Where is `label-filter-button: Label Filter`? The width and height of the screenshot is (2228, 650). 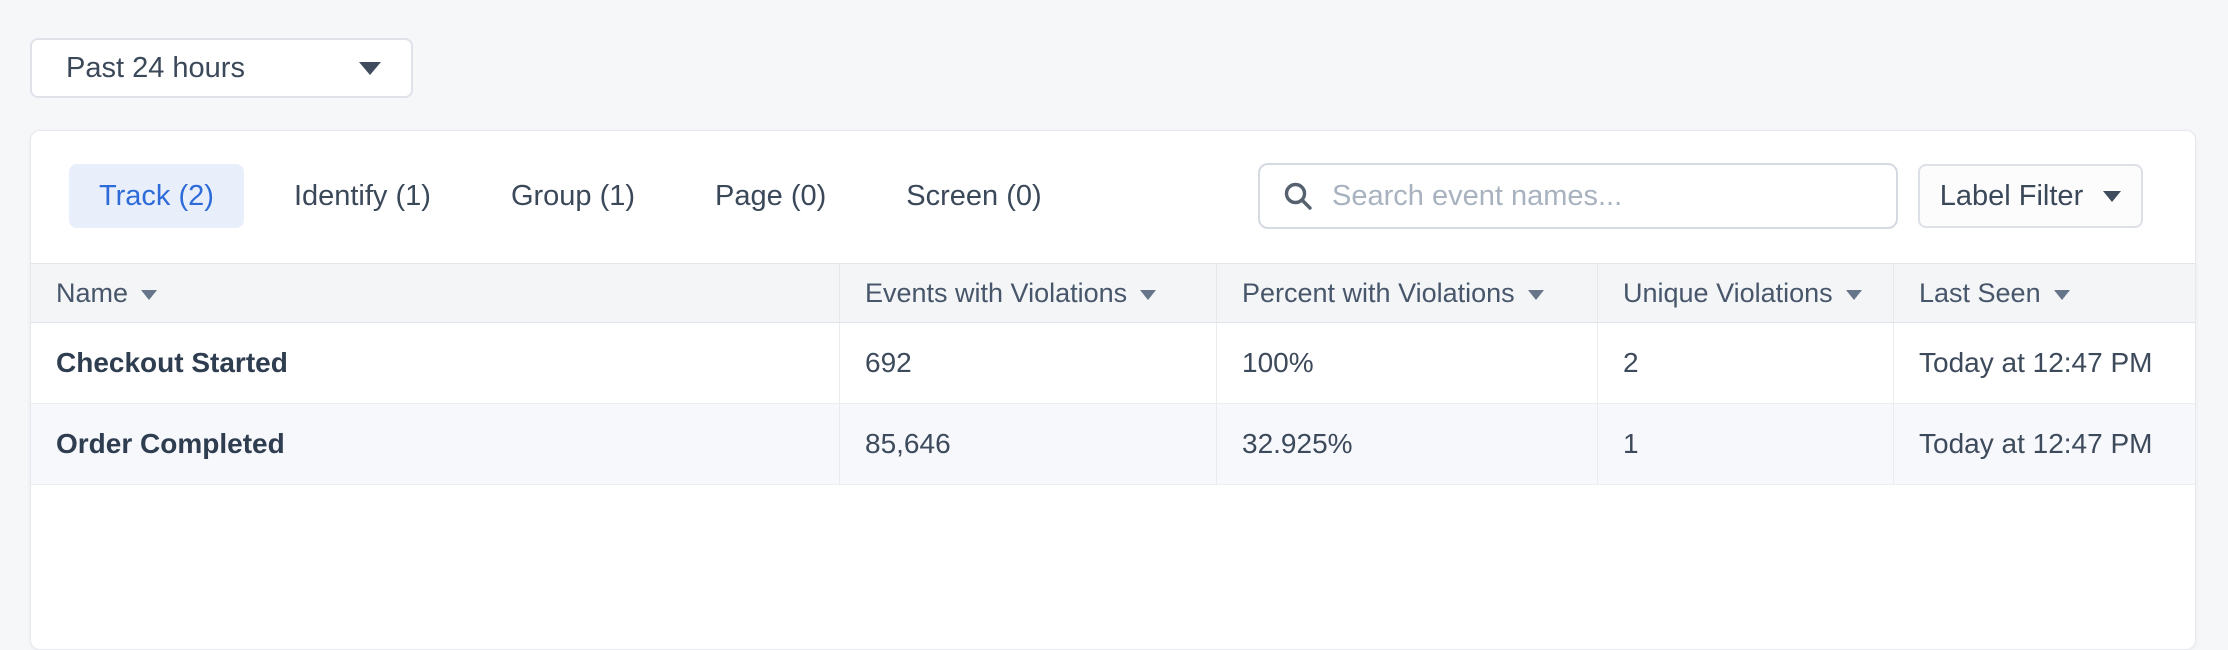 label-filter-button: Label Filter is located at coordinates (2030, 196).